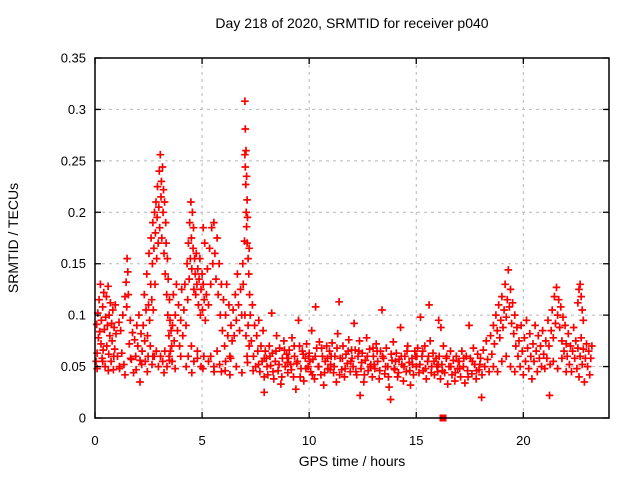 This screenshot has width=640, height=485. I want to click on x-tick-label: 0, so click(94, 440).